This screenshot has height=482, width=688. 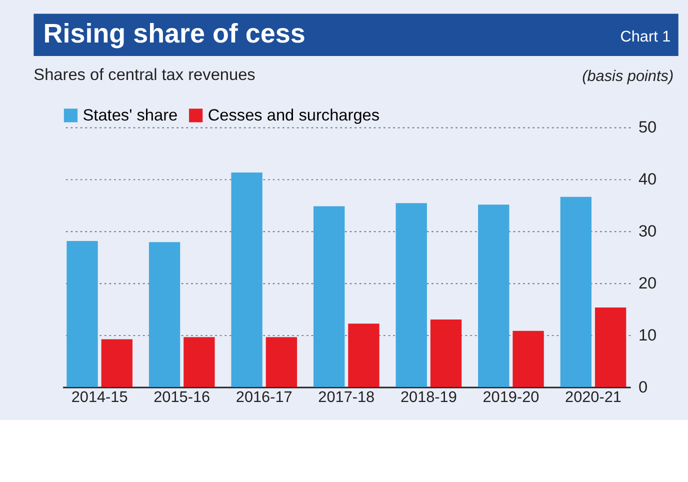 I want to click on y-tick-label: 30, so click(x=647, y=231).